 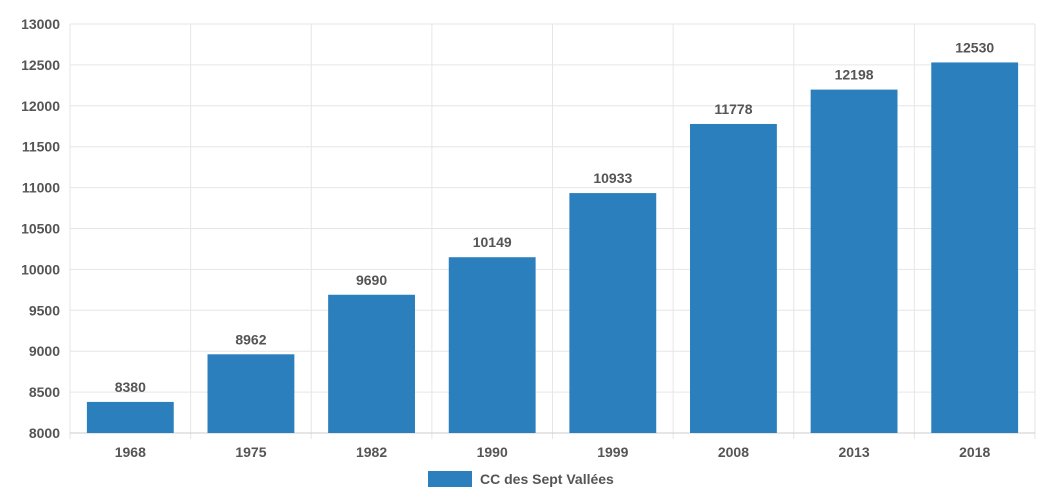 What do you see at coordinates (612, 178) in the screenshot?
I see `data-label-1999: 10933` at bounding box center [612, 178].